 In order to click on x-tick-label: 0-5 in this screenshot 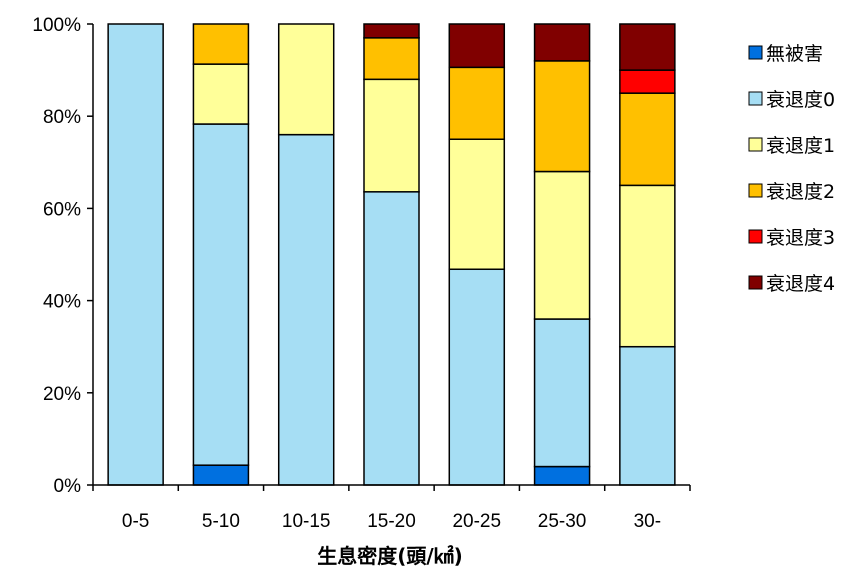, I will do `click(135, 521)`.